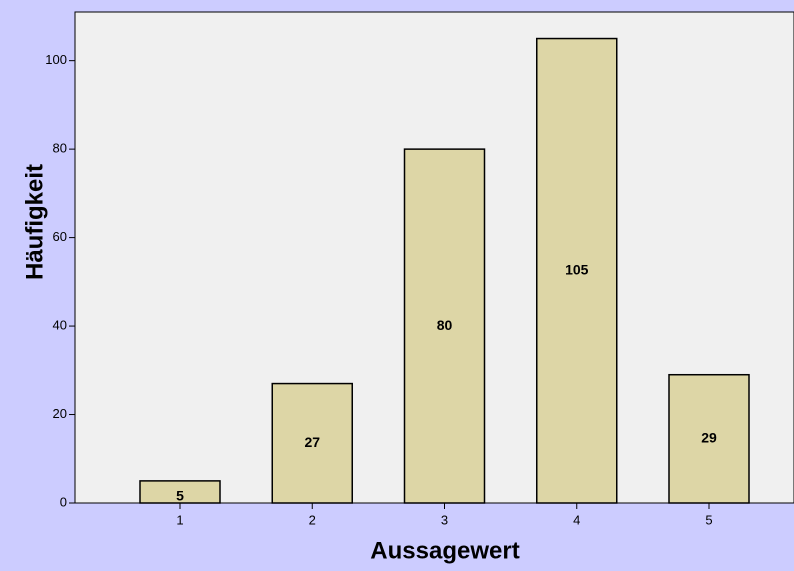 The height and width of the screenshot is (571, 794). I want to click on x-axis-title: Aussagewert, so click(444, 550).